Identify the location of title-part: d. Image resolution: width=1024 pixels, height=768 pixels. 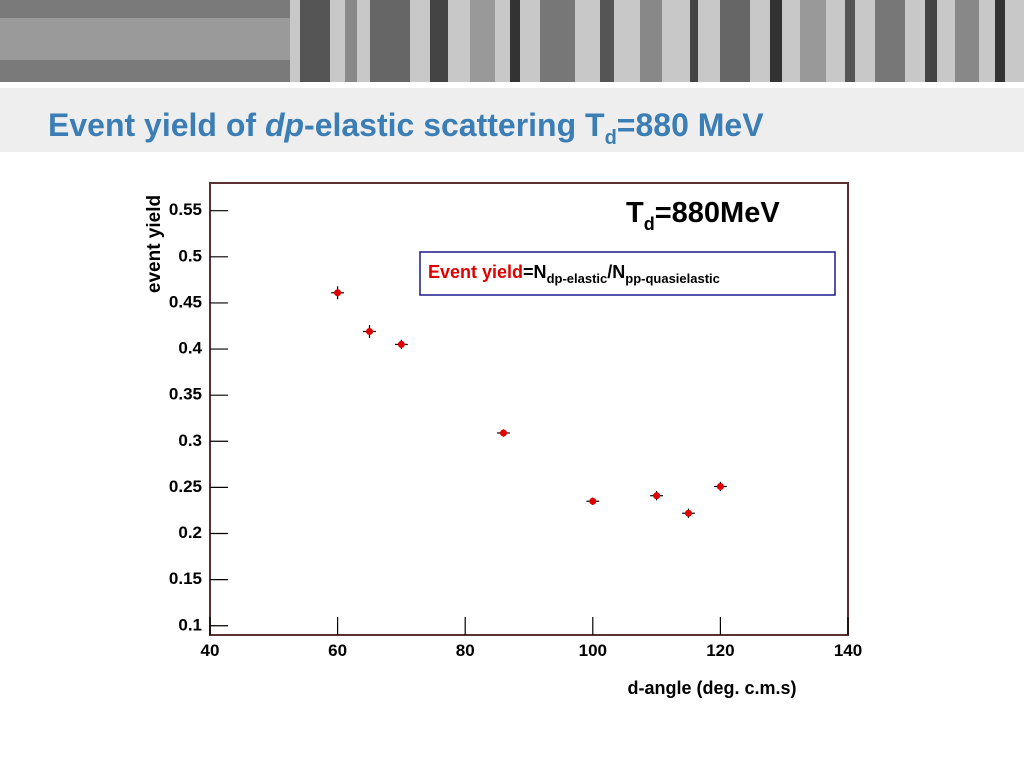
(611, 138).